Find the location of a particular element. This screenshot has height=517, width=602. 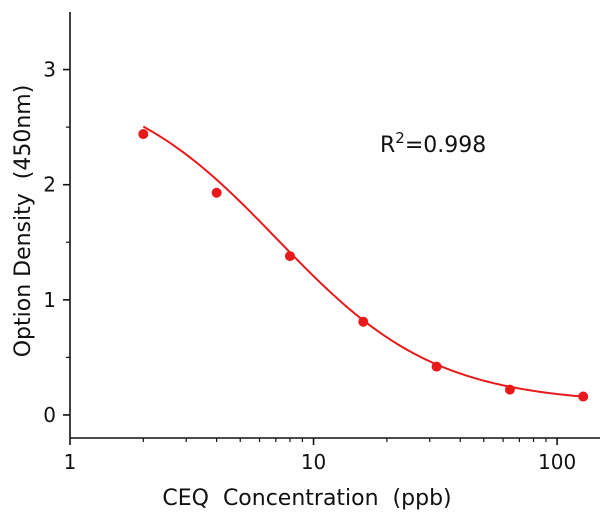

x-tick-label: 1 is located at coordinates (70, 462).